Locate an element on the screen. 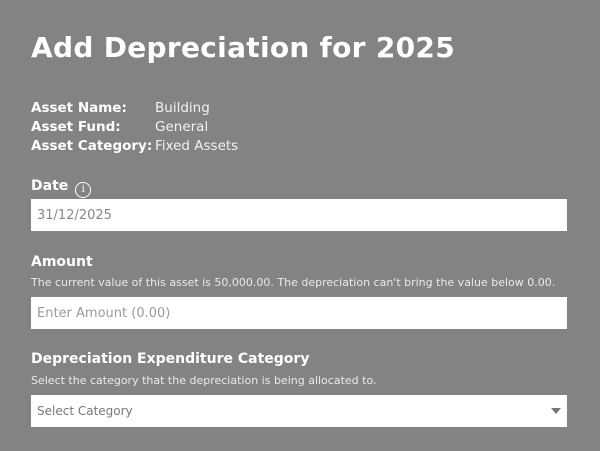 This screenshot has width=600, height=451. chevron-down-icon is located at coordinates (556, 411).